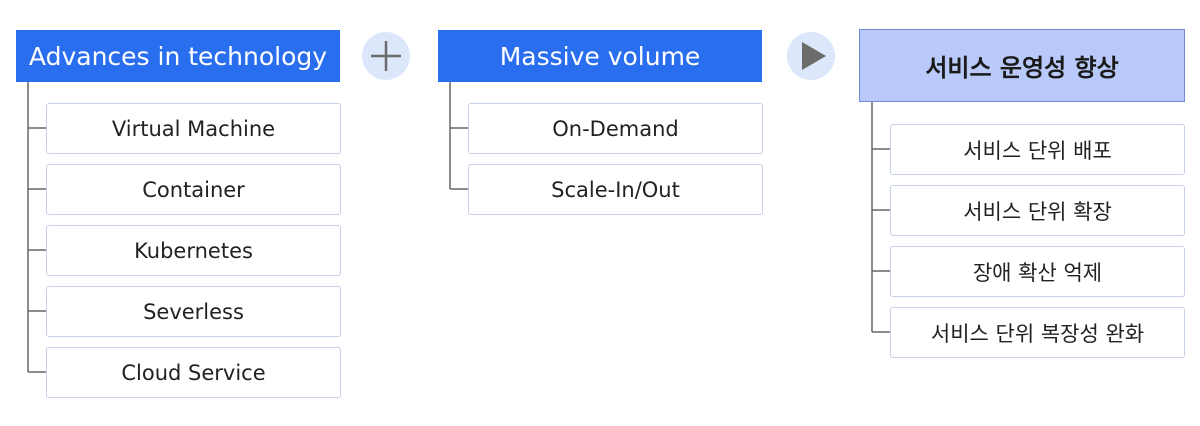  What do you see at coordinates (615, 128) in the screenshot?
I see `list-item: On-Demand` at bounding box center [615, 128].